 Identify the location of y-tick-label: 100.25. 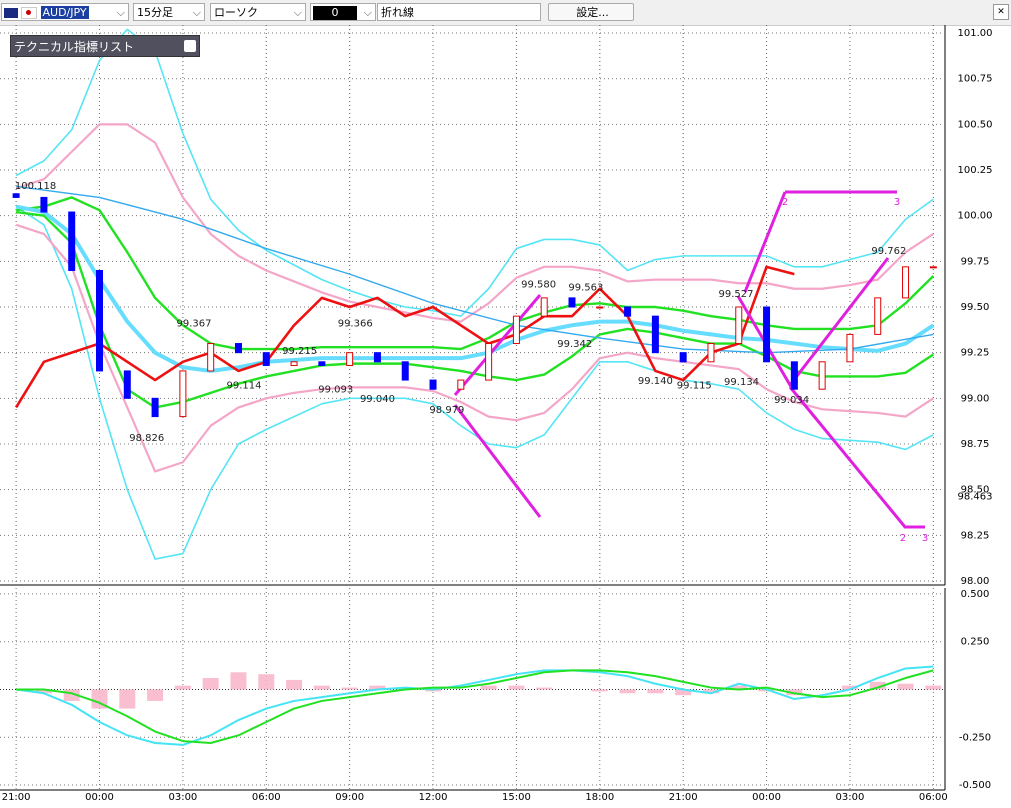
(975, 170).